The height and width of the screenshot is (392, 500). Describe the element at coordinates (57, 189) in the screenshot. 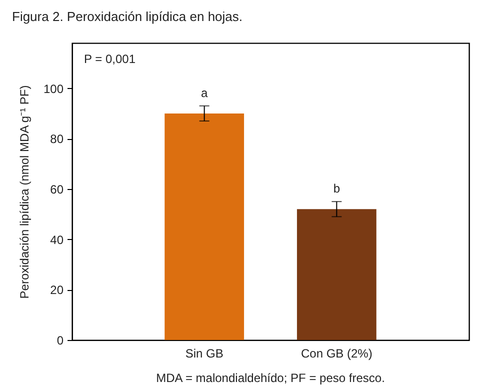

I see `y-tick-label: 60` at that location.